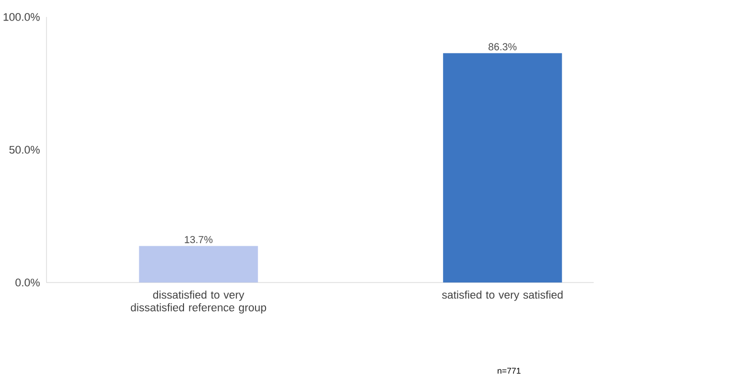 The width and height of the screenshot is (750, 384). I want to click on data-label: 86.3%, so click(502, 47).